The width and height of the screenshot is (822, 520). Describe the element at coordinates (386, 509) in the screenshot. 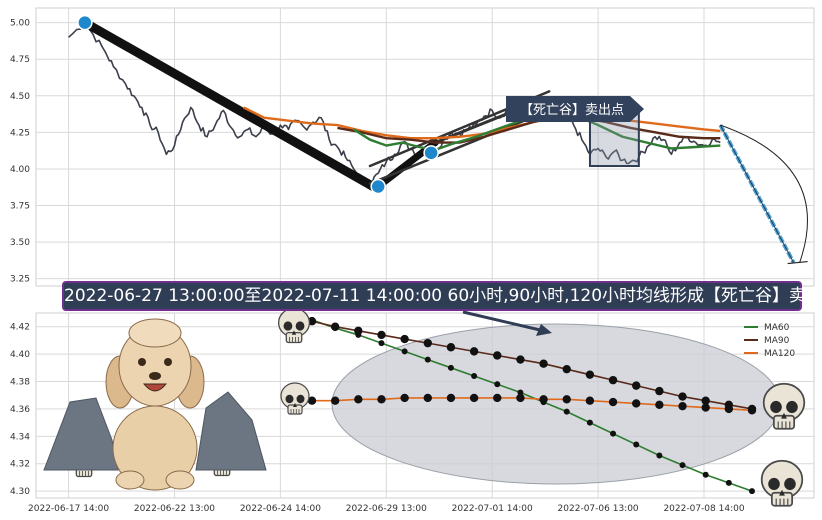

I see `x-tick-label: 2022-06-29 13:00` at that location.